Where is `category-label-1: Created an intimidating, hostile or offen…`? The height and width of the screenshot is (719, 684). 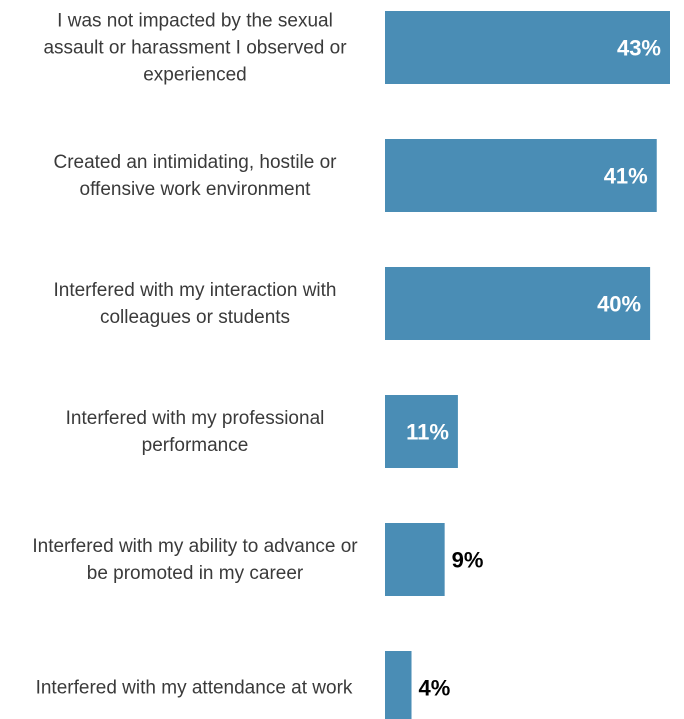
category-label-1: Created an intimidating, hostile or offen… is located at coordinates (195, 176).